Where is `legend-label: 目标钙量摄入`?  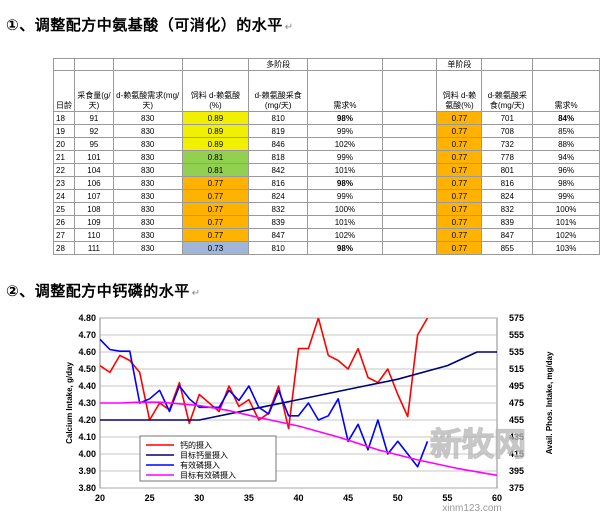
legend-label: 目标钙量摄入 is located at coordinates (204, 455).